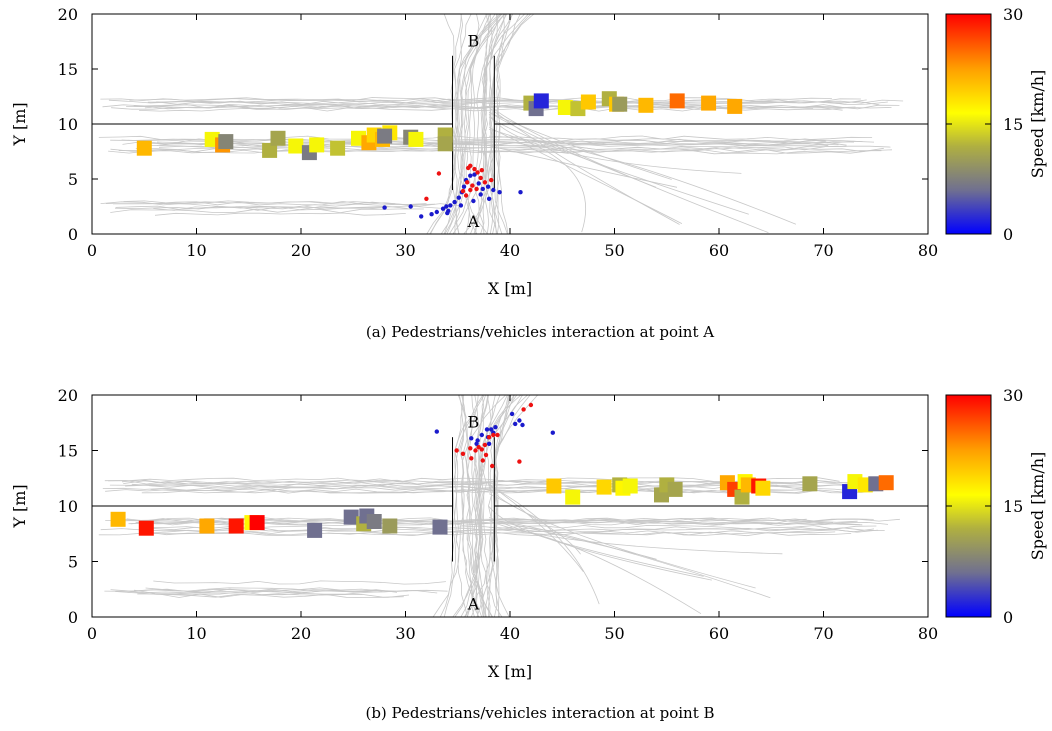 This screenshot has width=1052, height=731. I want to click on x-tick-label: 10, so click(196, 633).